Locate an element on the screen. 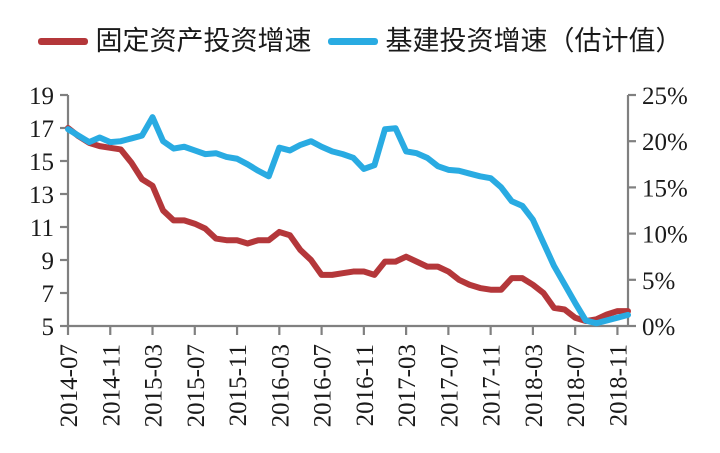 This screenshot has width=720, height=453. right-axis-tick-label: 25% is located at coordinates (665, 96).